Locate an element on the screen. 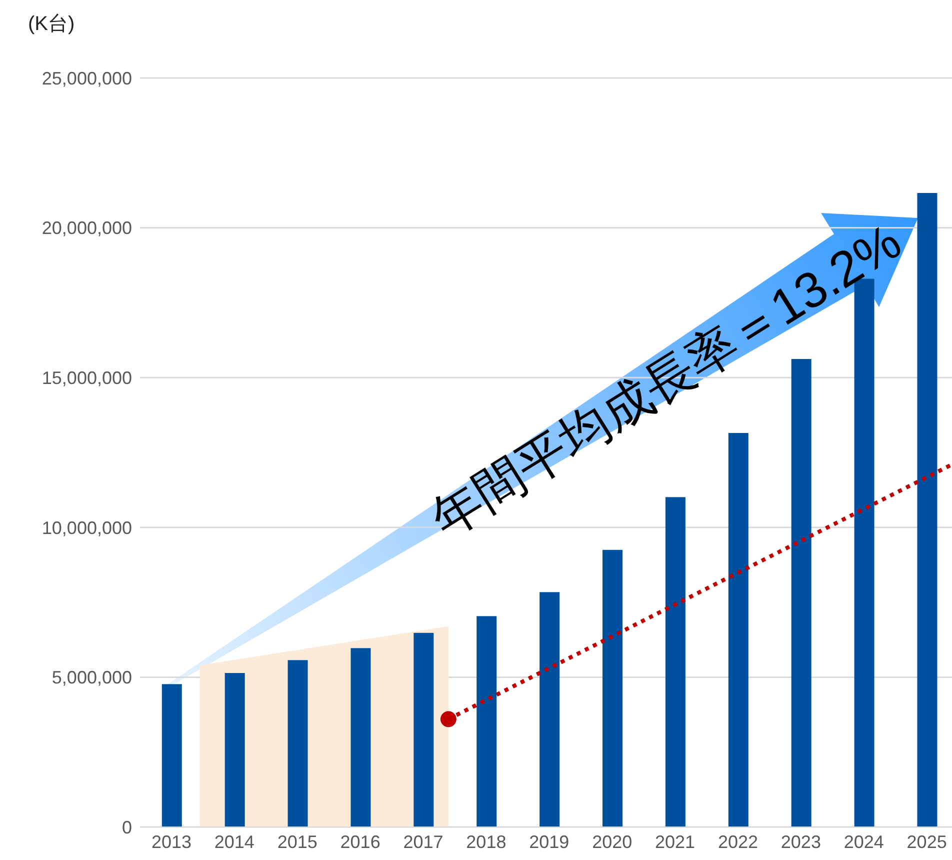  x-tick-label: 2025 is located at coordinates (926, 842).